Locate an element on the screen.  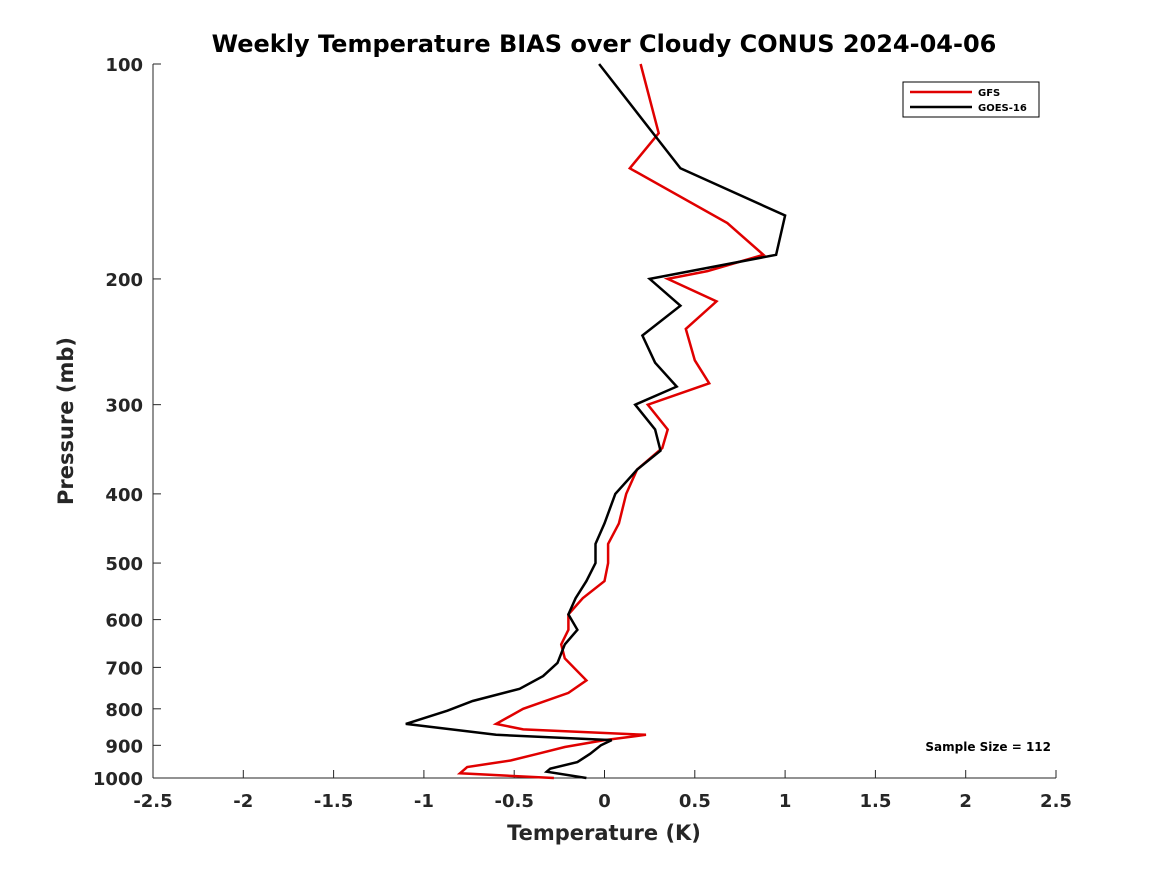
x-tick-label: -1.5 is located at coordinates (333, 801).